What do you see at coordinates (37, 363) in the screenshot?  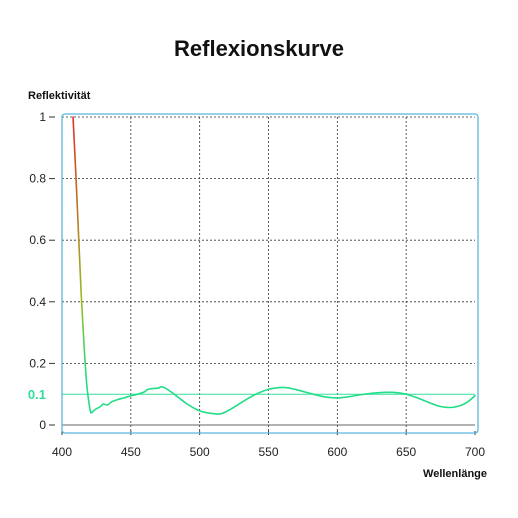 I see `y-tick-label: 0.2` at bounding box center [37, 363].